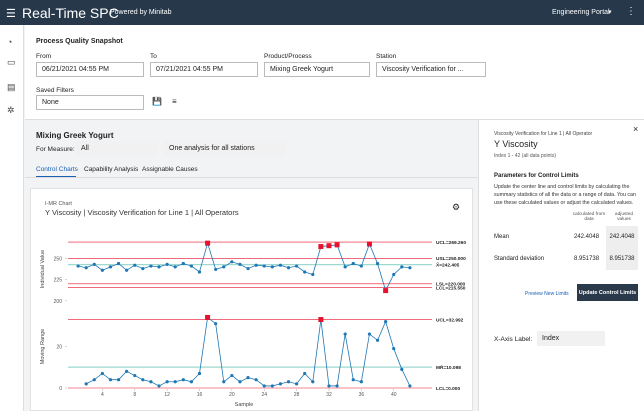 The width and height of the screenshot is (644, 411). What do you see at coordinates (264, 395) in the screenshot?
I see `x-tick-label: 24` at bounding box center [264, 395].